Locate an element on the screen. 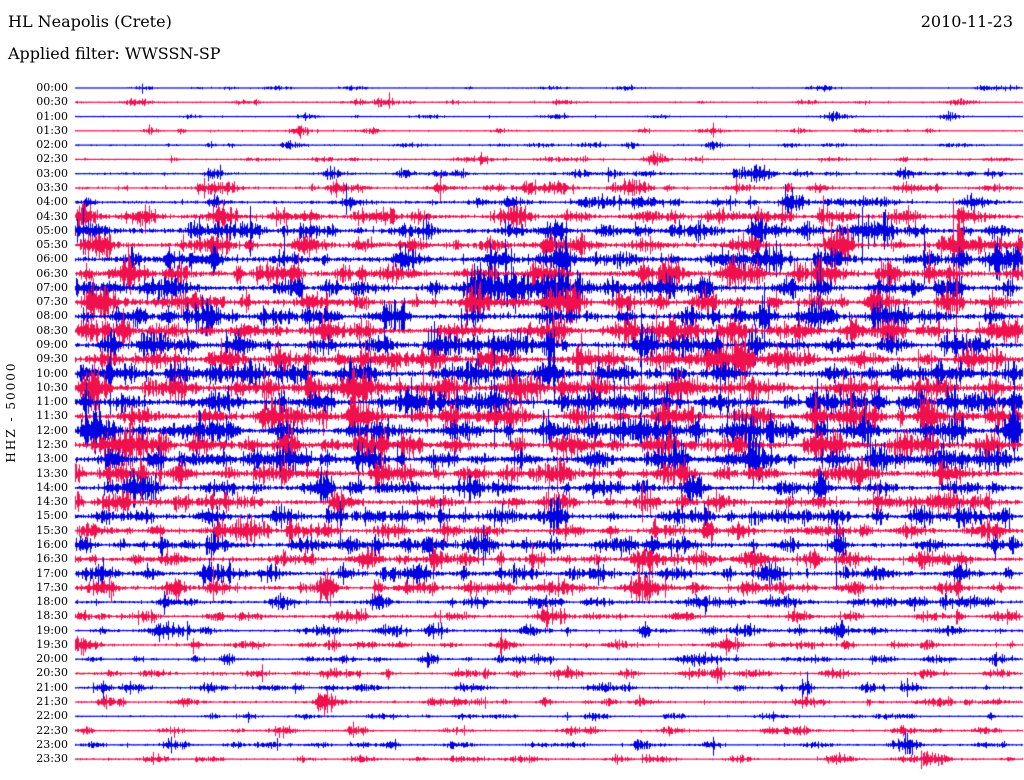 This screenshot has height=780, width=1024. trace-time-label: 18:30 is located at coordinates (52, 616).